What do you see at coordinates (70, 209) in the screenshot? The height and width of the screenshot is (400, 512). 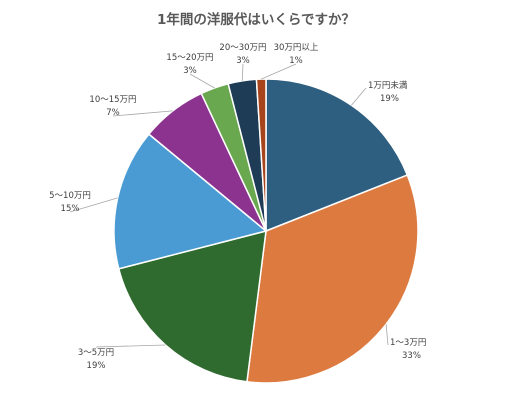 I see `slice-value-label: 15%` at bounding box center [70, 209].